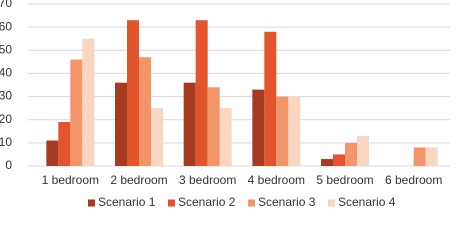  What do you see at coordinates (6, 49) in the screenshot?
I see `y-tick-label: 50` at bounding box center [6, 49].